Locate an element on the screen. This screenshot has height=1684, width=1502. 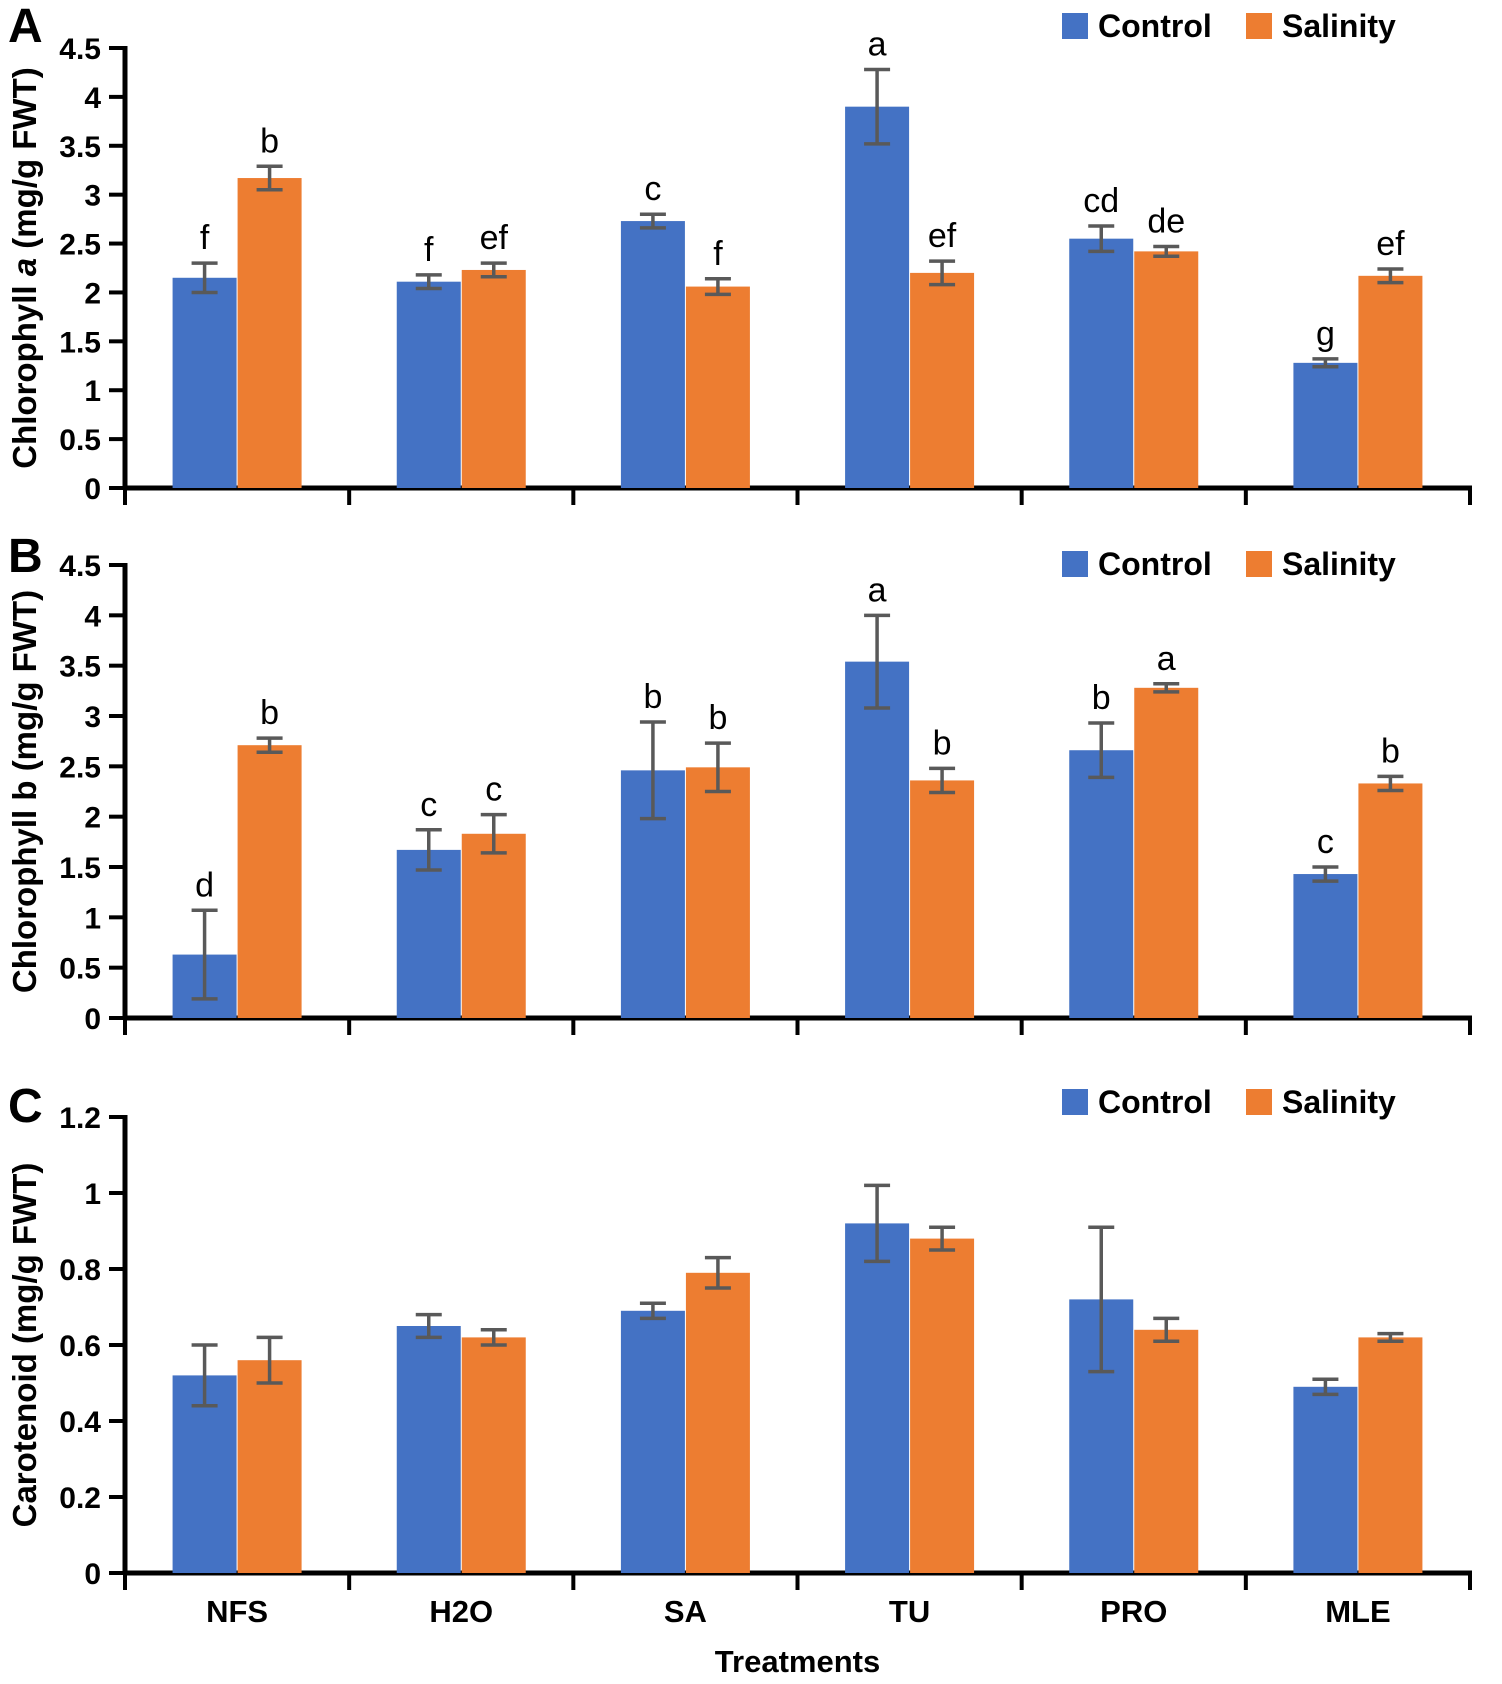
y-tick-label: 0.2 is located at coordinates (80, 1498).